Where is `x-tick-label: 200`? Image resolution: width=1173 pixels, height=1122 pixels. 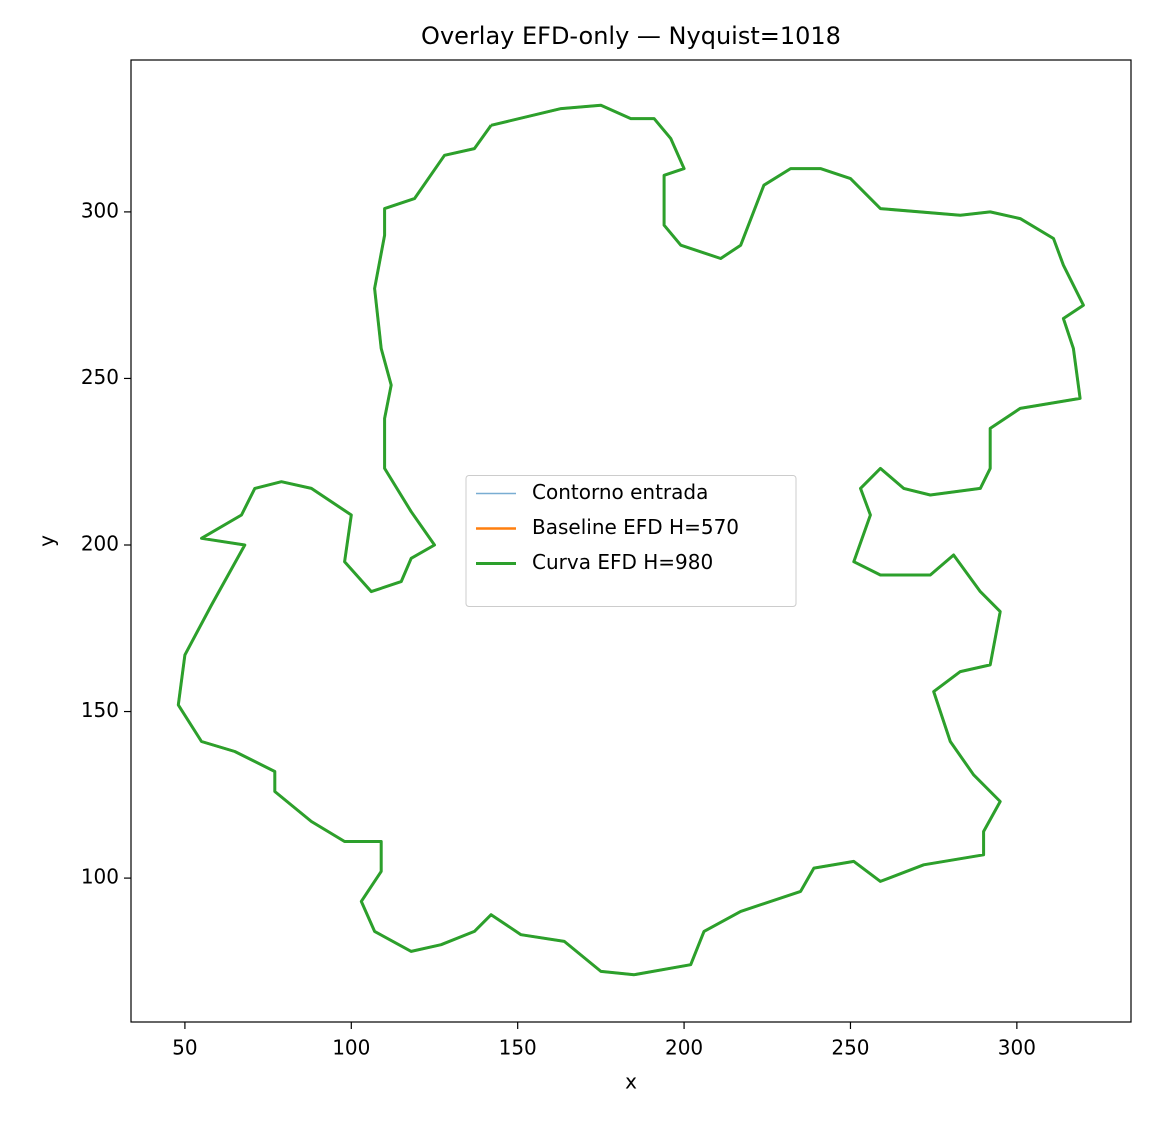 x-tick-label: 200 is located at coordinates (684, 1048).